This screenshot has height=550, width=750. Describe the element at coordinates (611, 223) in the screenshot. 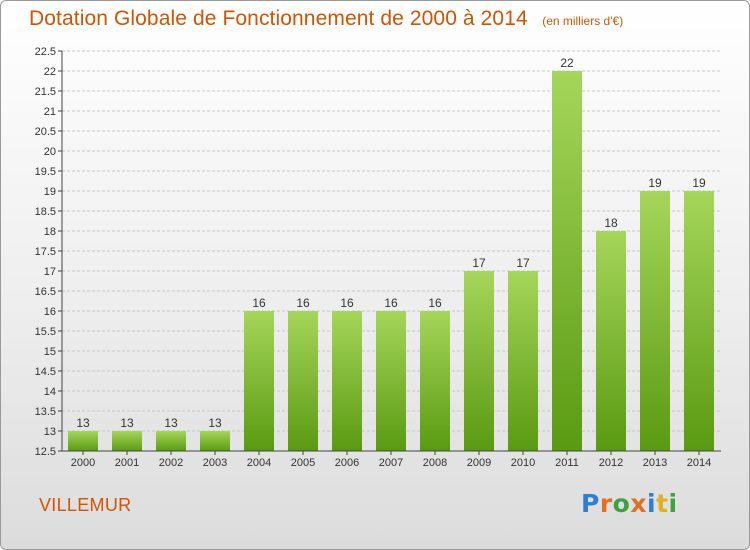

I see `data-label: 18` at that location.